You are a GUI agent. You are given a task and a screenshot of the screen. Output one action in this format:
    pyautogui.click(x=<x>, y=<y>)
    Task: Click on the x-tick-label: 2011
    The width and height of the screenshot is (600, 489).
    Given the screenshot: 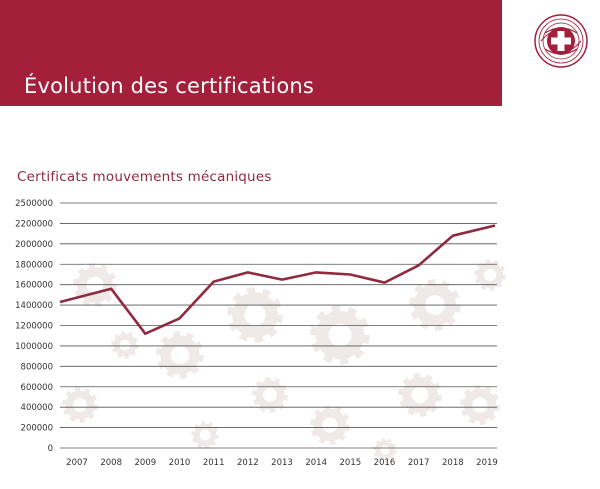 What is the action you would take?
    pyautogui.click(x=214, y=463)
    